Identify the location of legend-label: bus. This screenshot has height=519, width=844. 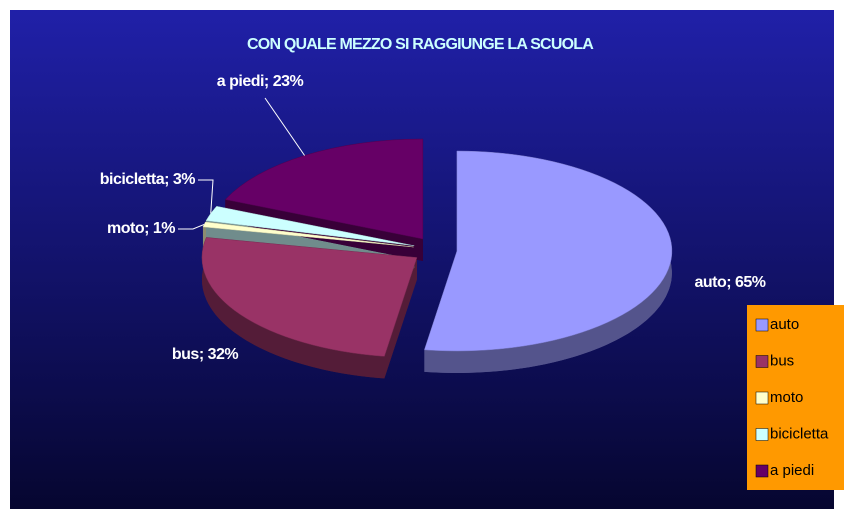
(782, 360).